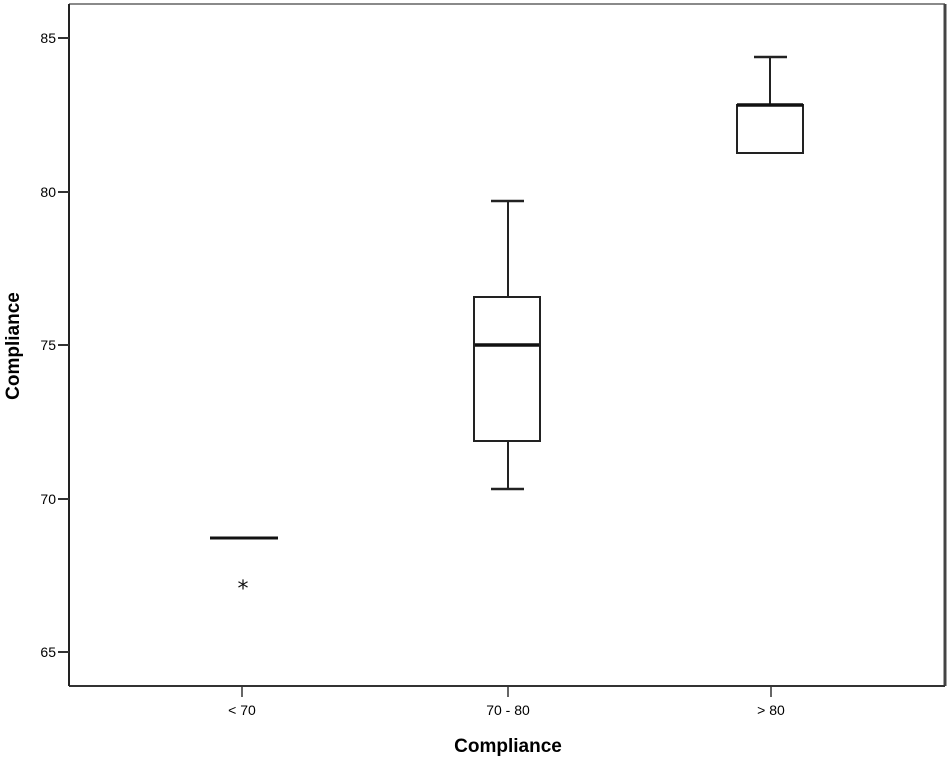 This screenshot has width=950, height=761. I want to click on x-tick-label: 70 - 80, so click(508, 710).